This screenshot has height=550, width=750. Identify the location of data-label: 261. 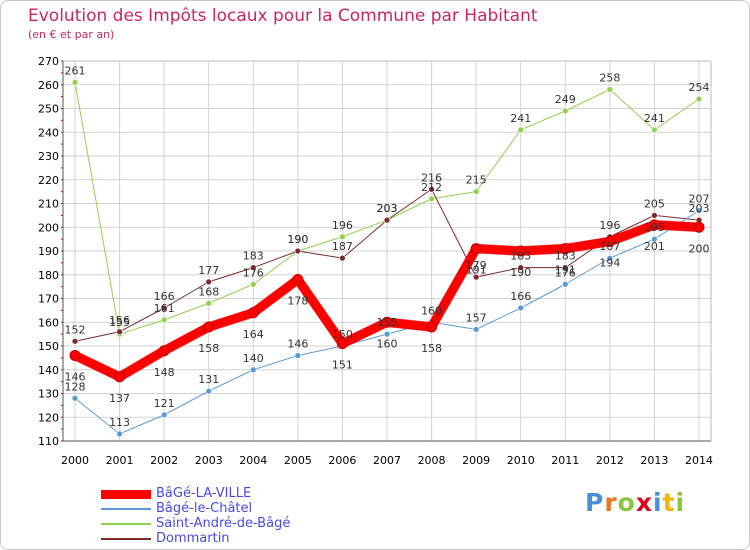
(75, 70).